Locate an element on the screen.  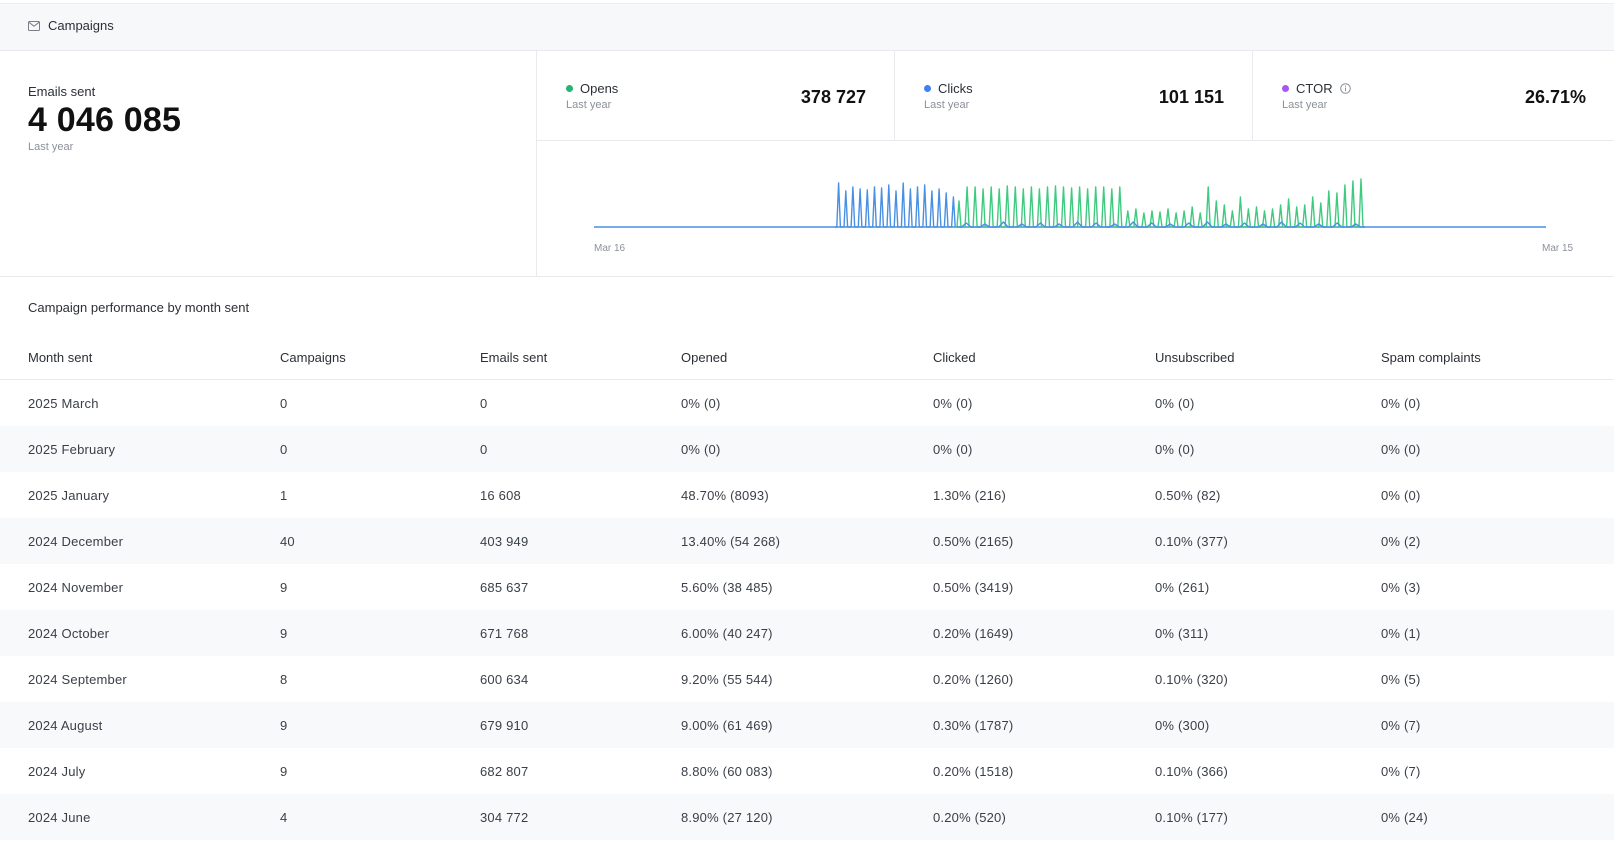
cell-campaigns: 8 is located at coordinates (284, 679).